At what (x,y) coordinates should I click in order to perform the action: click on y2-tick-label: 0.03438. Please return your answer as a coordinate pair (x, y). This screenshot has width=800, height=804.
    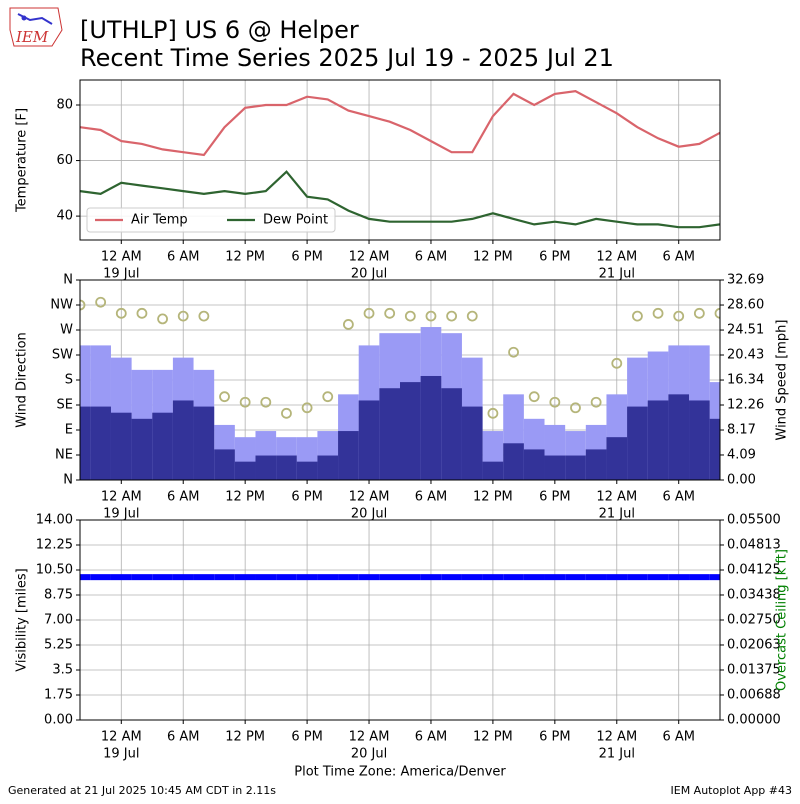
    Looking at the image, I should click on (754, 594).